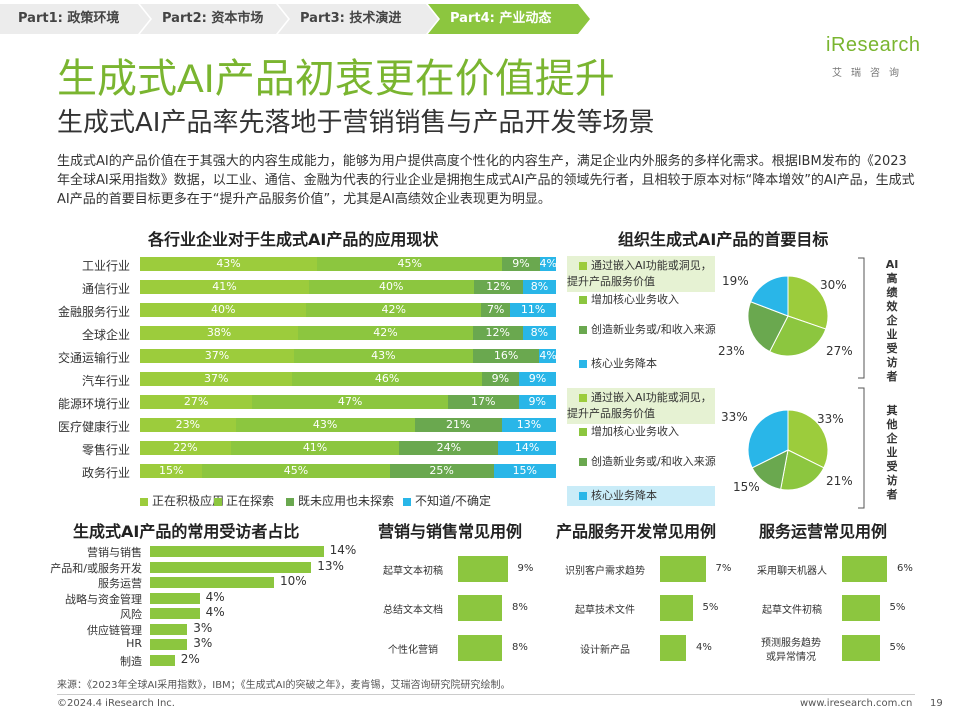  I want to click on footer-url: www.iresearch.com.cn, so click(856, 703).